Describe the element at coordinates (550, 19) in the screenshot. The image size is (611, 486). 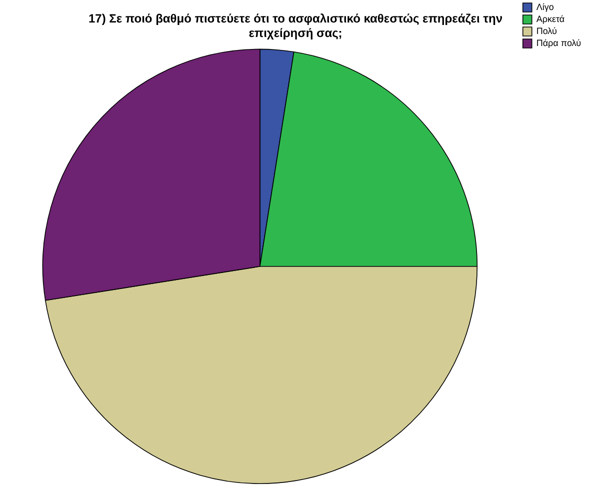
I see `legend-label: Αρκετά` at that location.